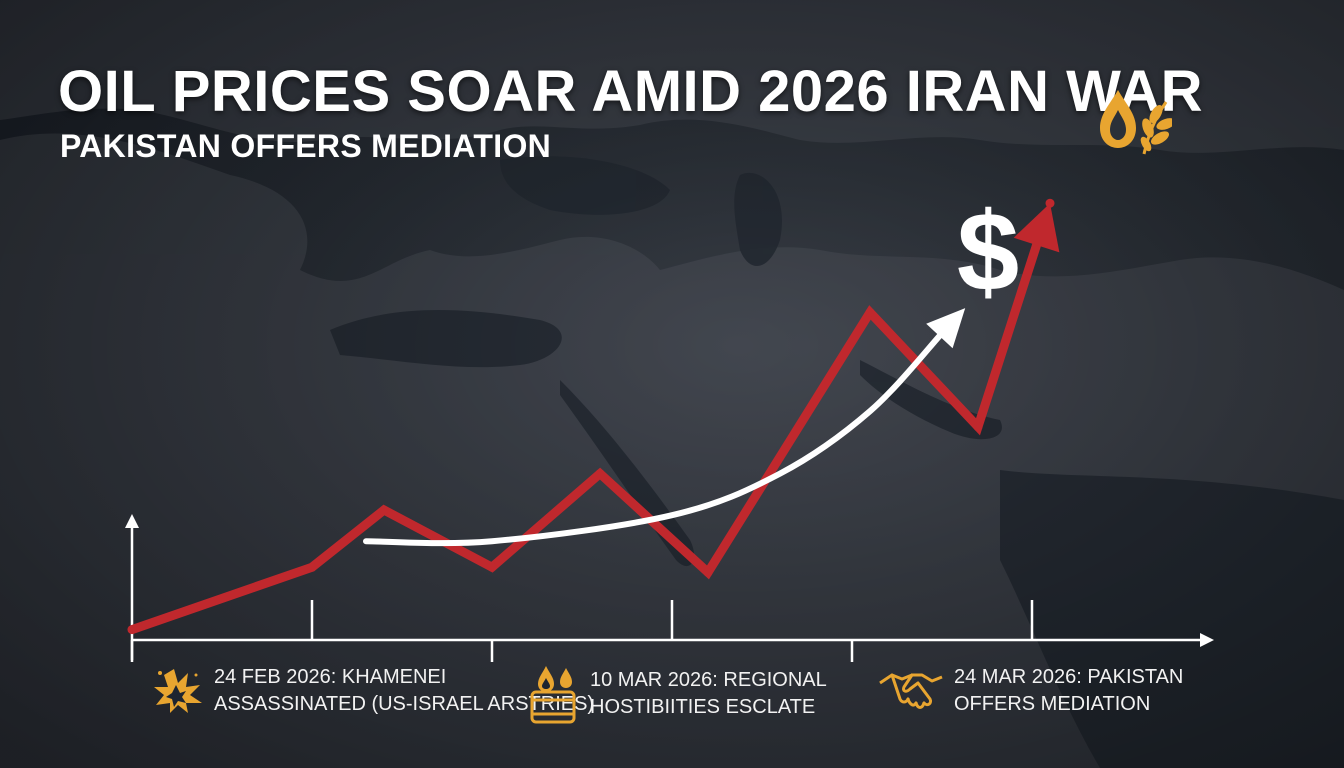 This screenshot has width=1344, height=768. I want to click on page-subtitle: PAKISTAN OFFERS MEDIATION, so click(306, 146).